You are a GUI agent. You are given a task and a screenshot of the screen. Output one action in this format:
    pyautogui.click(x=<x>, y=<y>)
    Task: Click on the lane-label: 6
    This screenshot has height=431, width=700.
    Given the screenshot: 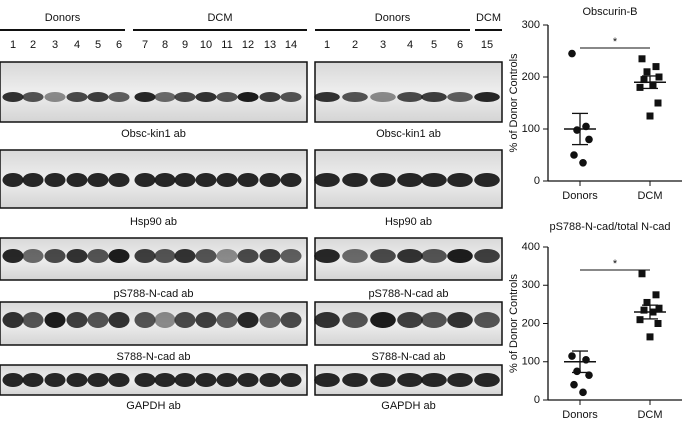 What is the action you would take?
    pyautogui.click(x=119, y=45)
    